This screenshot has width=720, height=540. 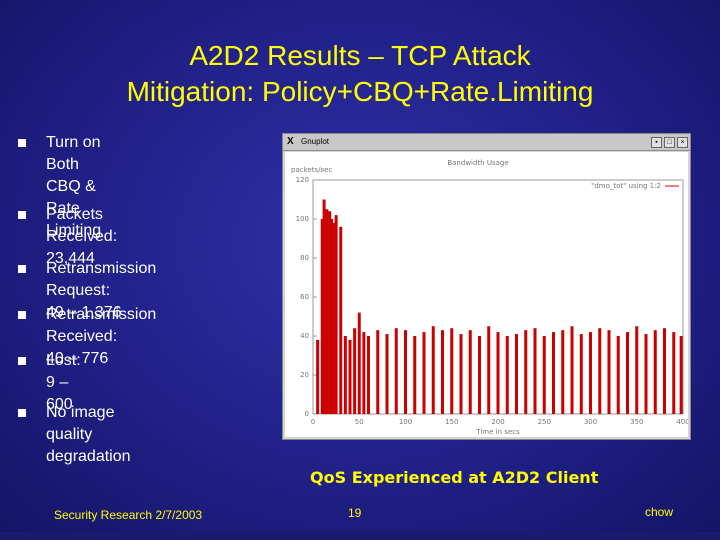 I want to click on y-tick-label: 20, so click(x=304, y=375).